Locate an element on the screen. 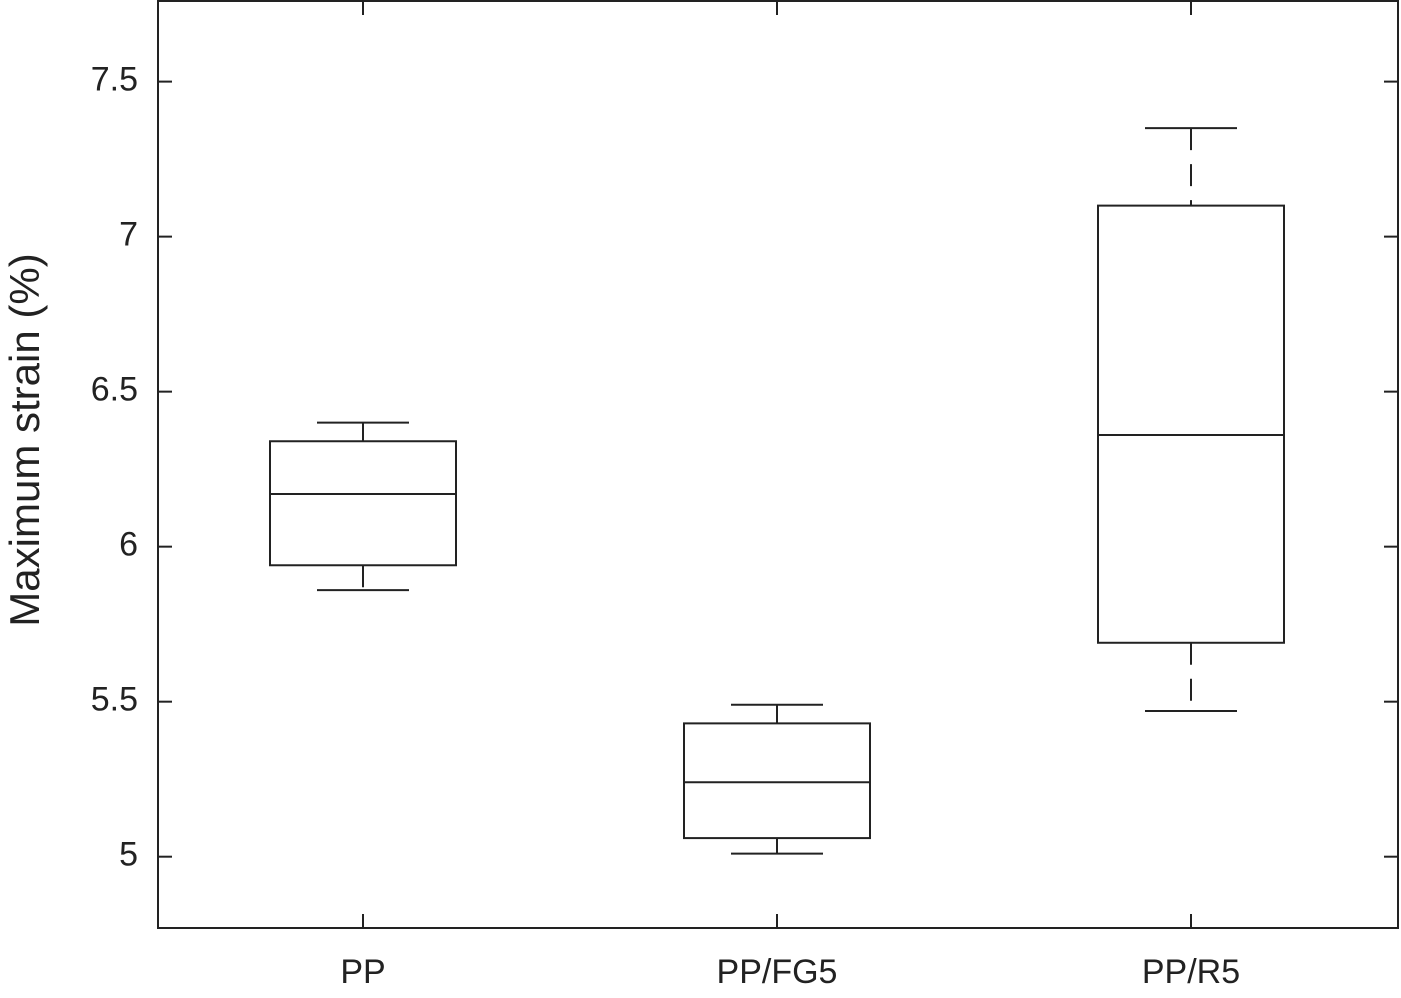 Image resolution: width=1401 pixels, height=998 pixels. y-tick-label: 7 is located at coordinates (128, 235).